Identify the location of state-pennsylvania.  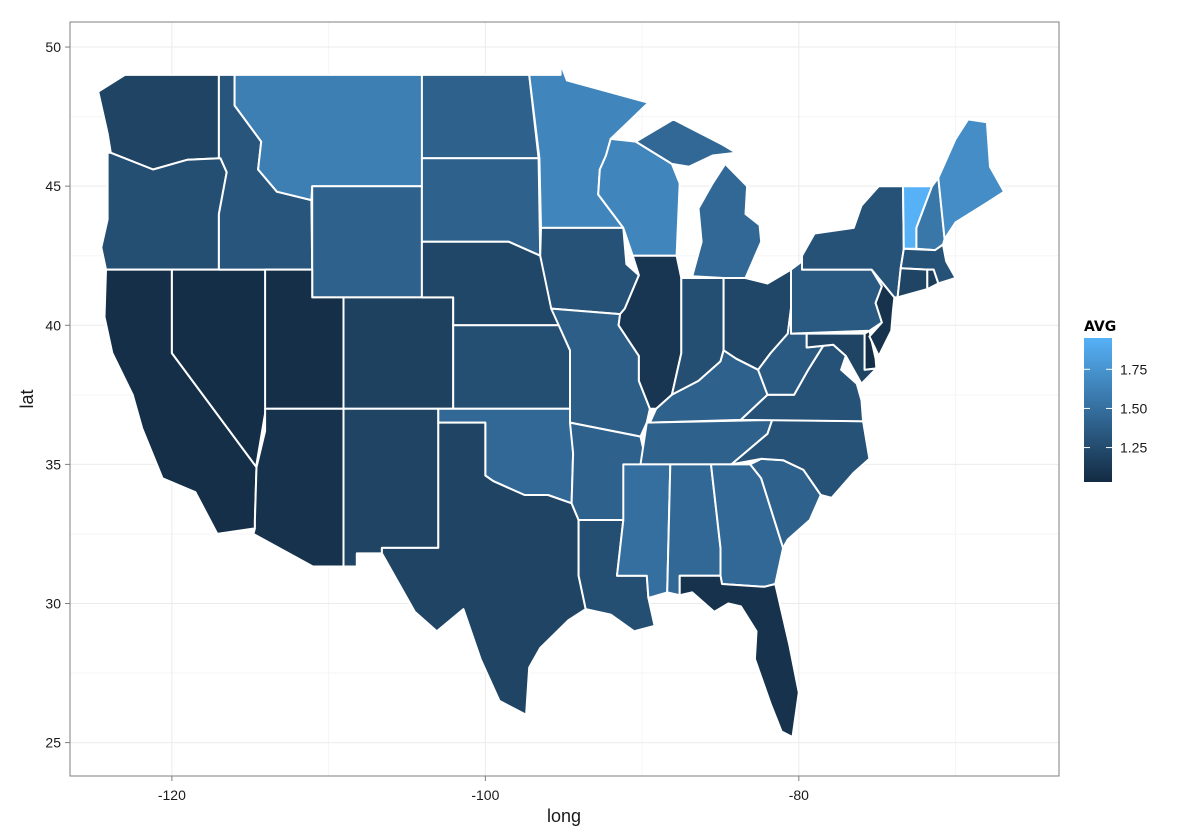
(836, 297).